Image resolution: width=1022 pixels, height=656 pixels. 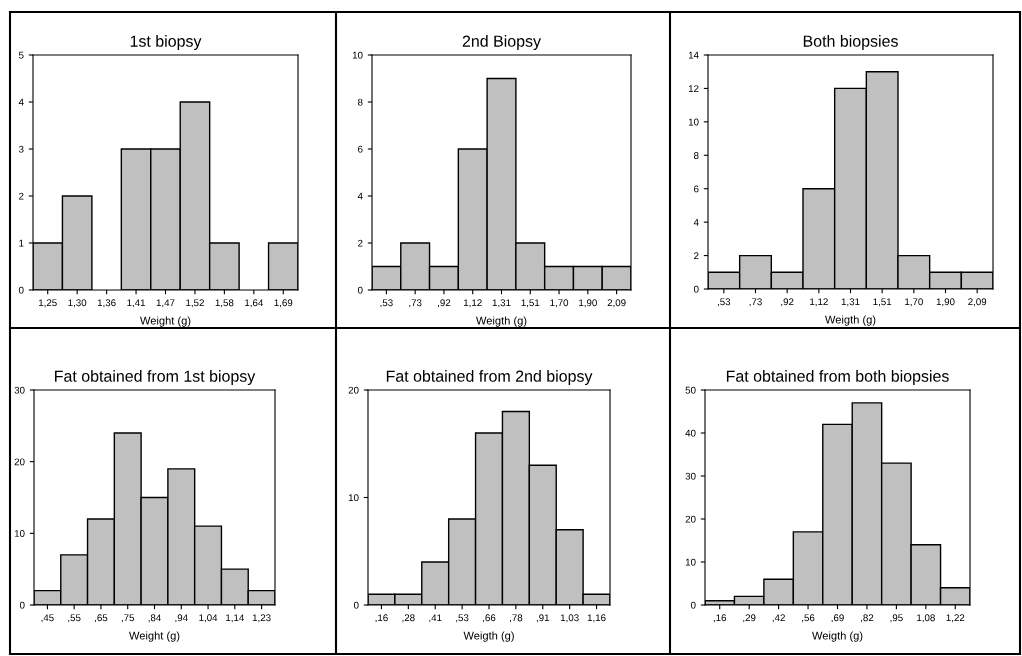 I want to click on x-tick-label: ,41, so click(x=435, y=618).